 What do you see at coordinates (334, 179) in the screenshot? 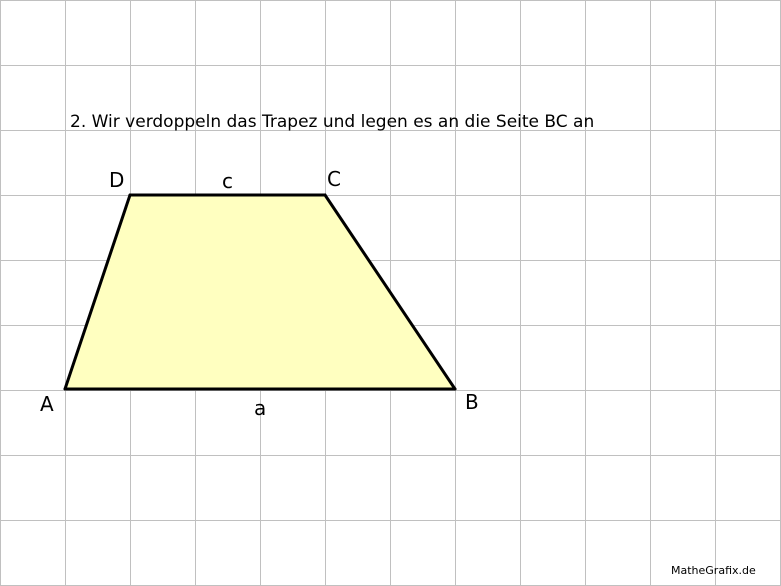
I see `vertex-label-c: C` at bounding box center [334, 179].